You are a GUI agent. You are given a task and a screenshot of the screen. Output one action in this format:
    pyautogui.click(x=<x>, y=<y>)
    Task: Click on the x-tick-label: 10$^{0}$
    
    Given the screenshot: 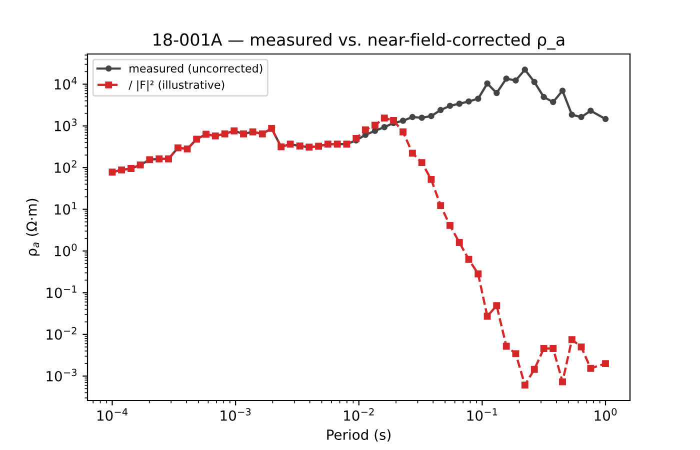 What is the action you would take?
    pyautogui.click(x=605, y=414)
    